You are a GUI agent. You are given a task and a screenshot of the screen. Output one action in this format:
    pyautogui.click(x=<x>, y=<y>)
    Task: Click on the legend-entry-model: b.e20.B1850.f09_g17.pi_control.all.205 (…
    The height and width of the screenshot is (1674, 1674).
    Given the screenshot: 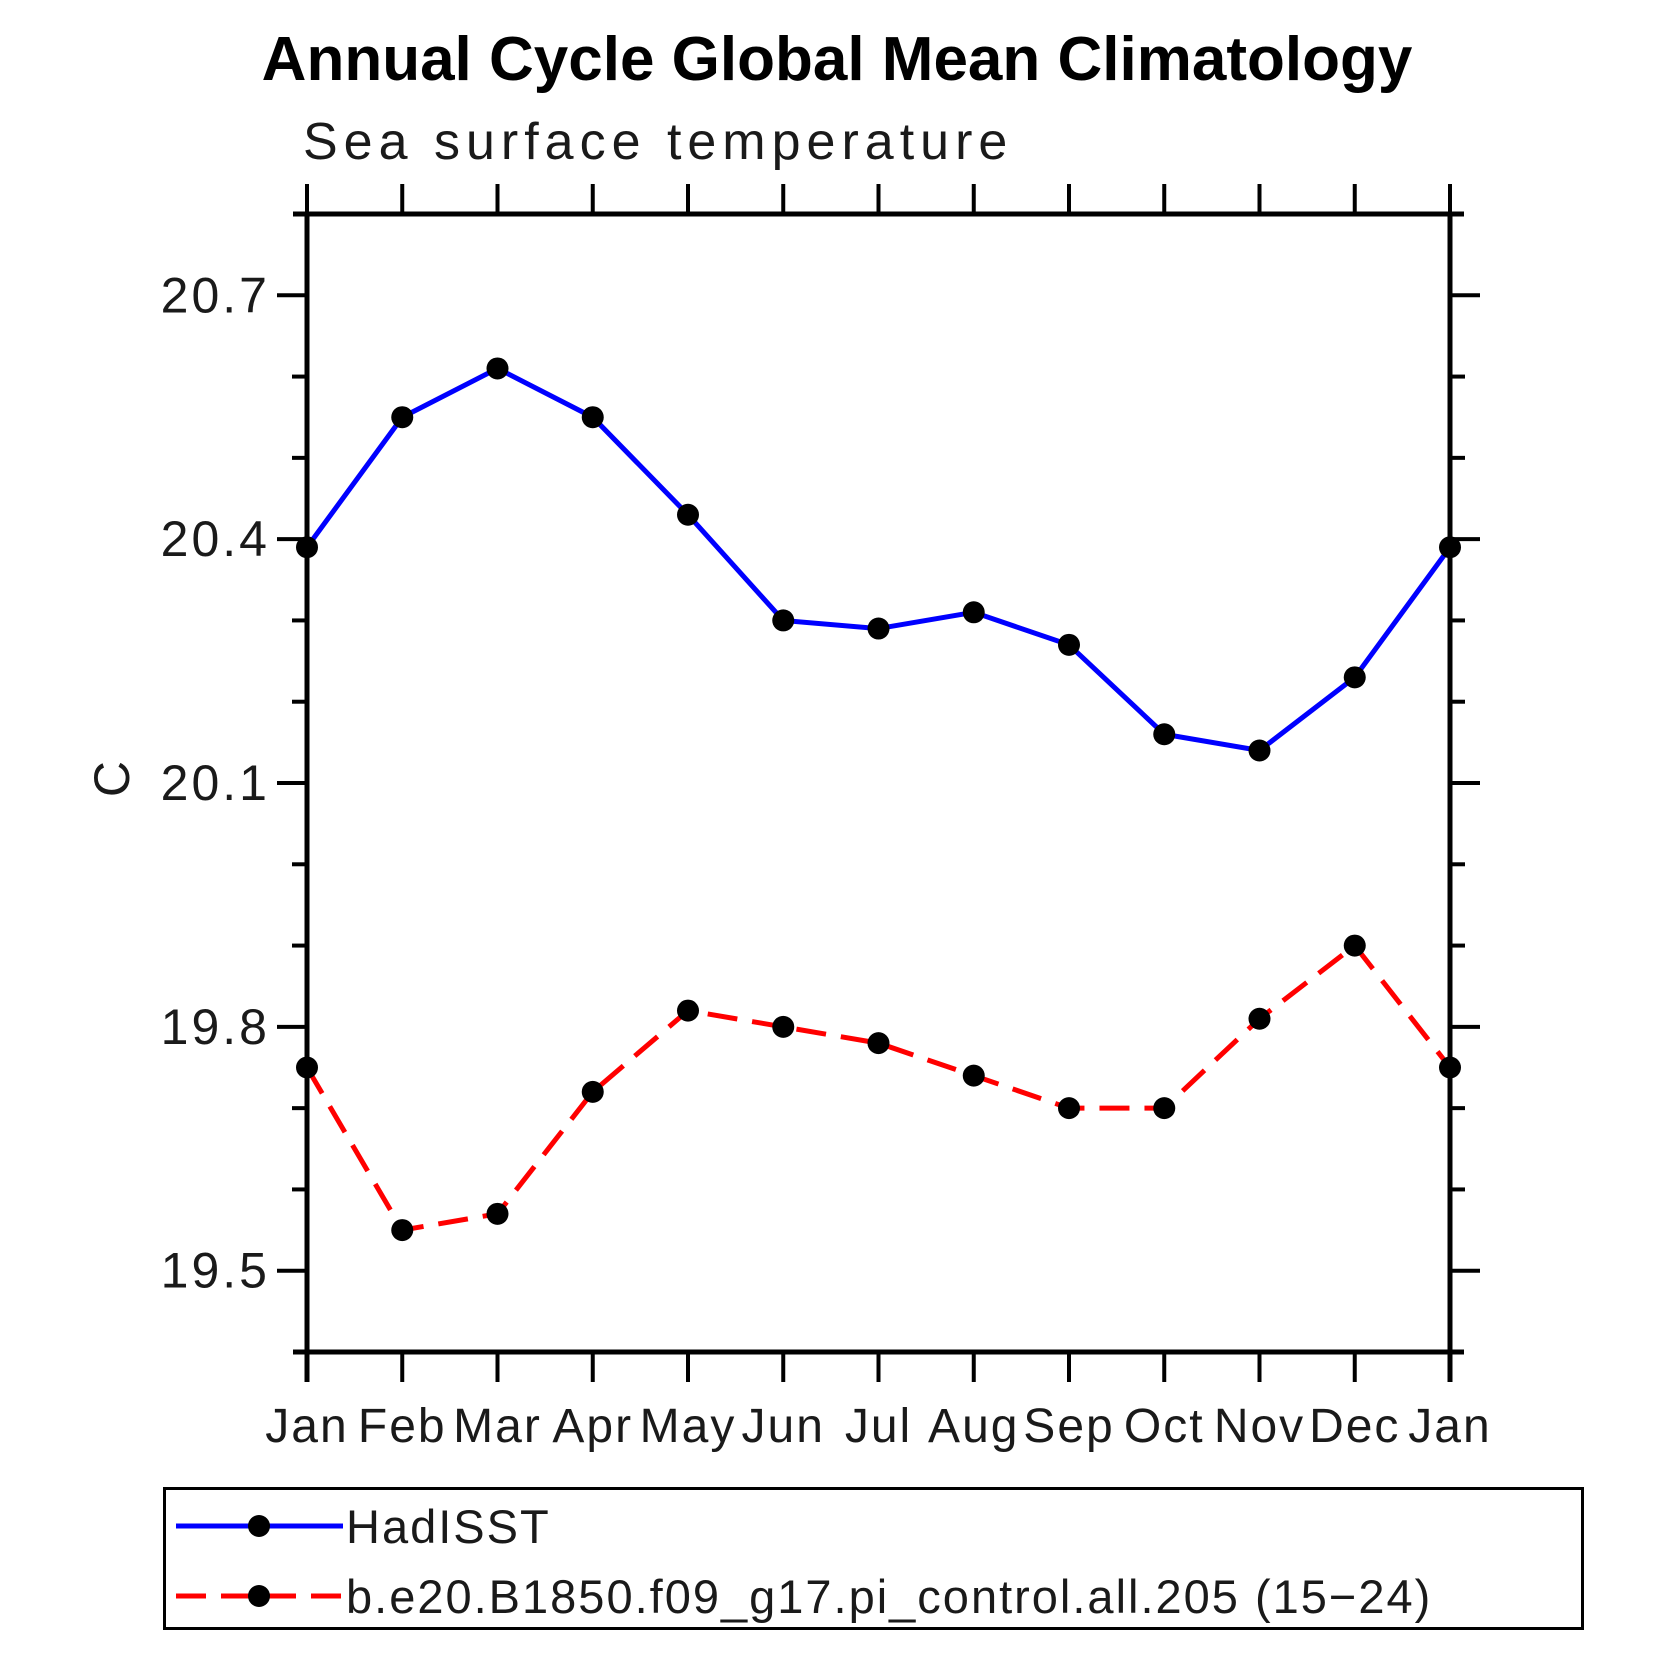 What is the action you would take?
    pyautogui.click(x=801, y=1596)
    